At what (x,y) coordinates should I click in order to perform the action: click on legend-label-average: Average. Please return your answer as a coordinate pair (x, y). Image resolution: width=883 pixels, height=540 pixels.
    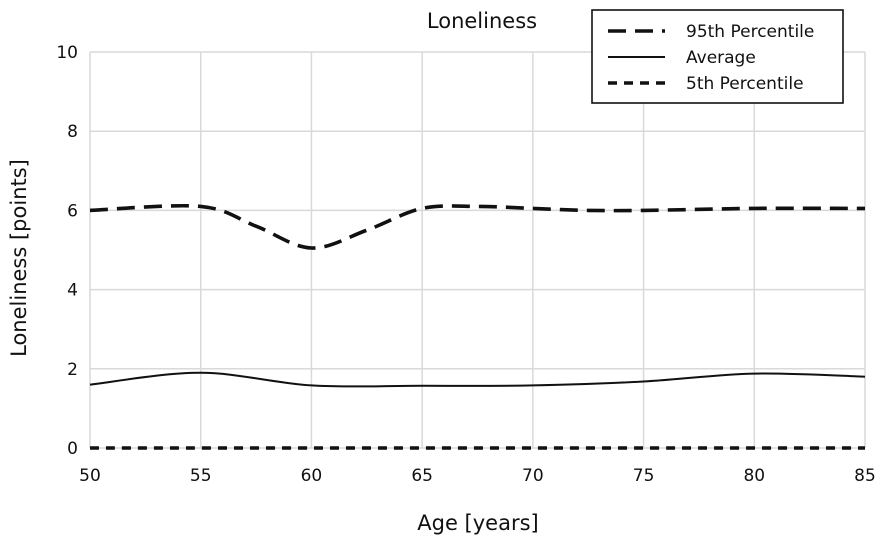
    Looking at the image, I should click on (721, 58).